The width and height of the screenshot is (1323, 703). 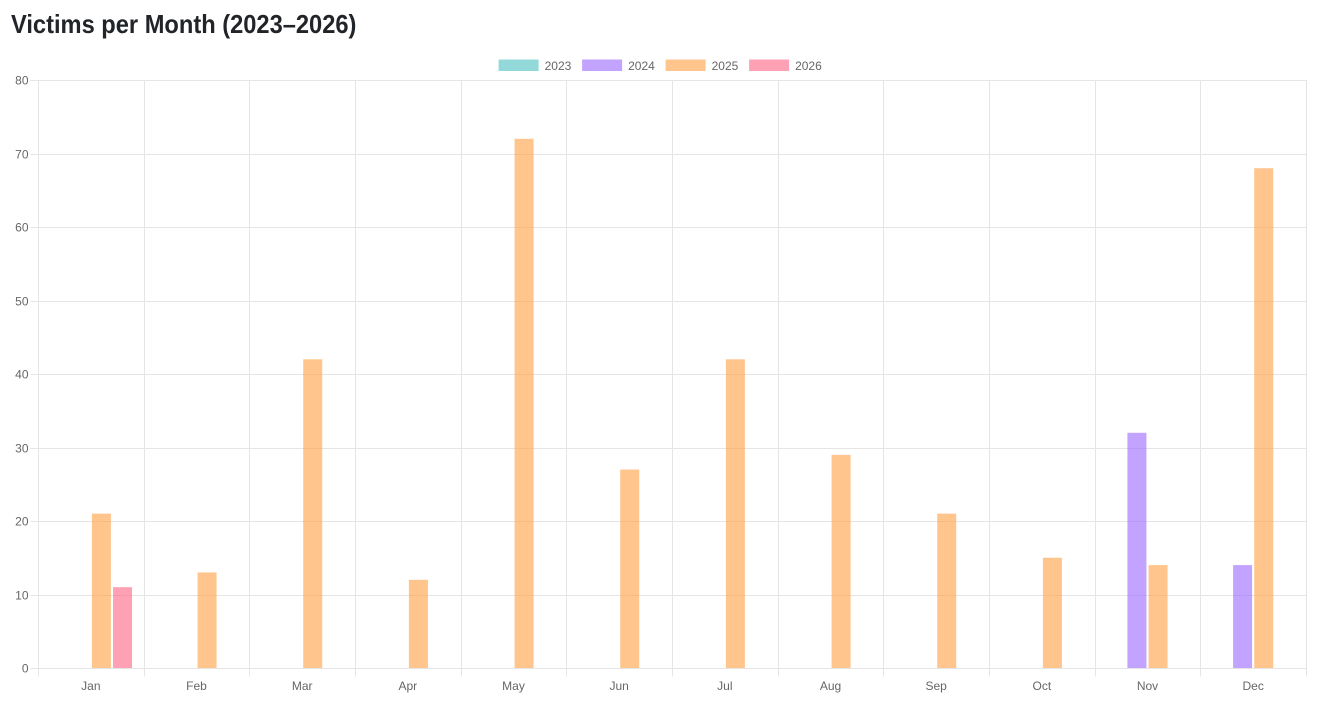 I want to click on svg-text: Jun, so click(x=618, y=686).